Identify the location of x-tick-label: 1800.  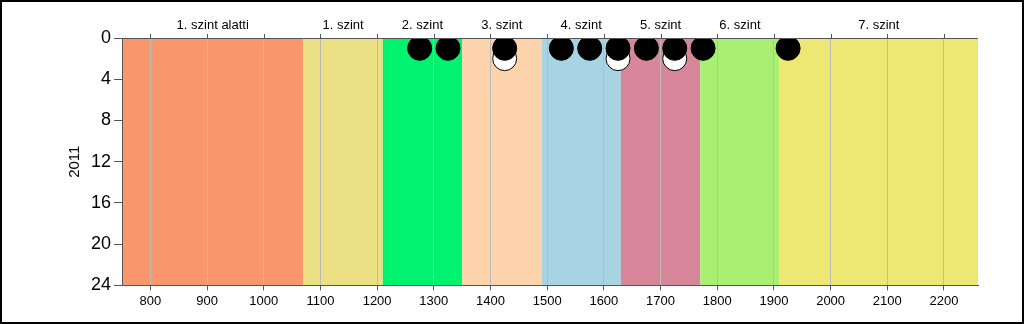
(717, 300).